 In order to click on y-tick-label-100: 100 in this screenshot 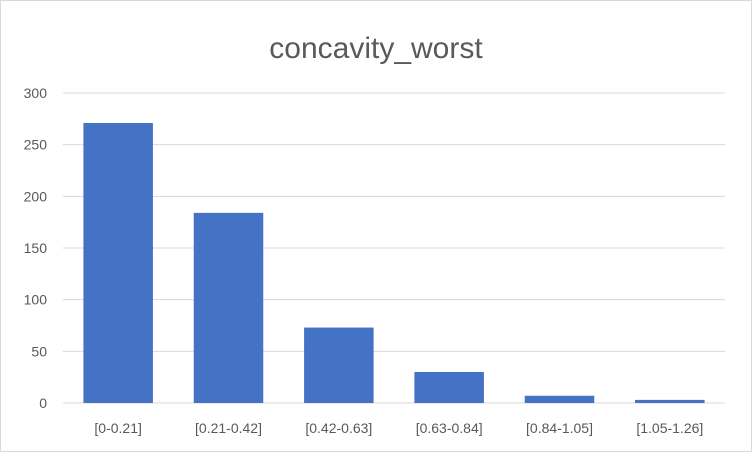, I will do `click(36, 300)`.